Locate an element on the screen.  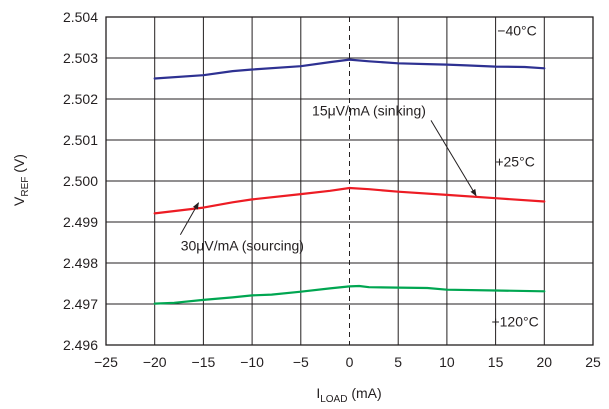
y-tick-label: 2.498 is located at coordinates (80, 263).